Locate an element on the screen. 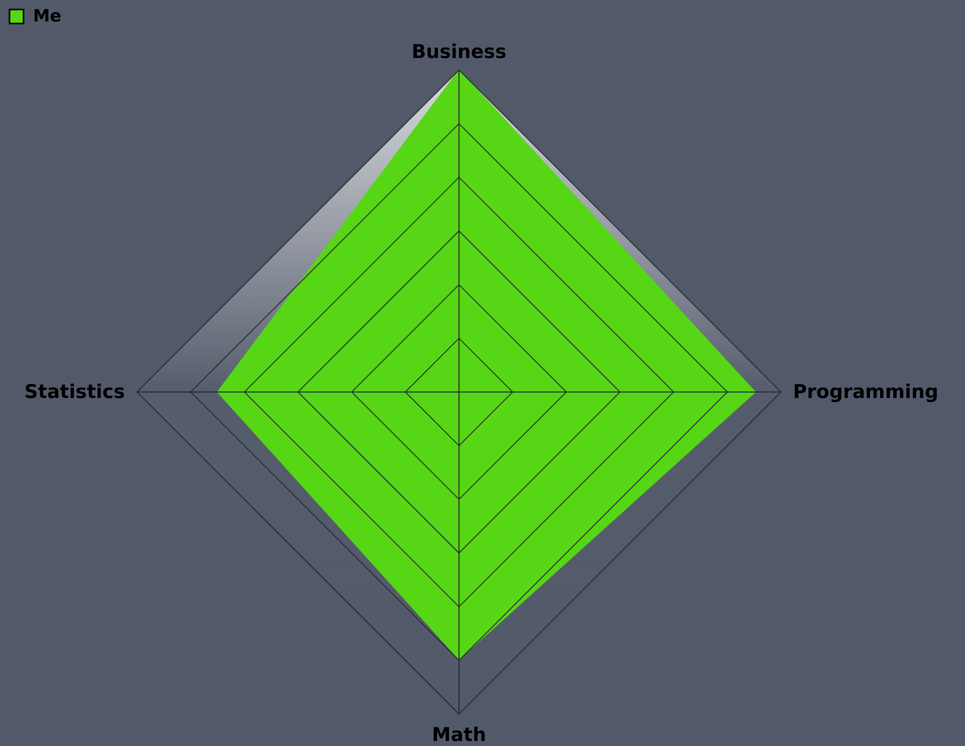  spoke-label: Business is located at coordinates (459, 52).